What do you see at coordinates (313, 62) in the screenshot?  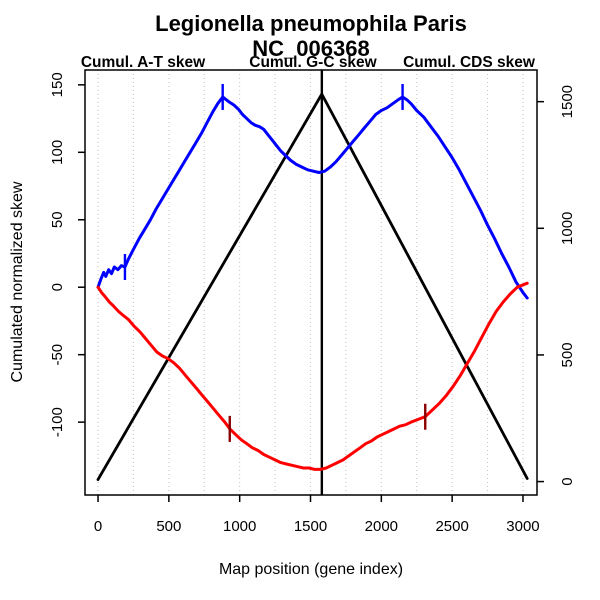 I see `legend-gc-skew: Cumul. G-C skew` at bounding box center [313, 62].